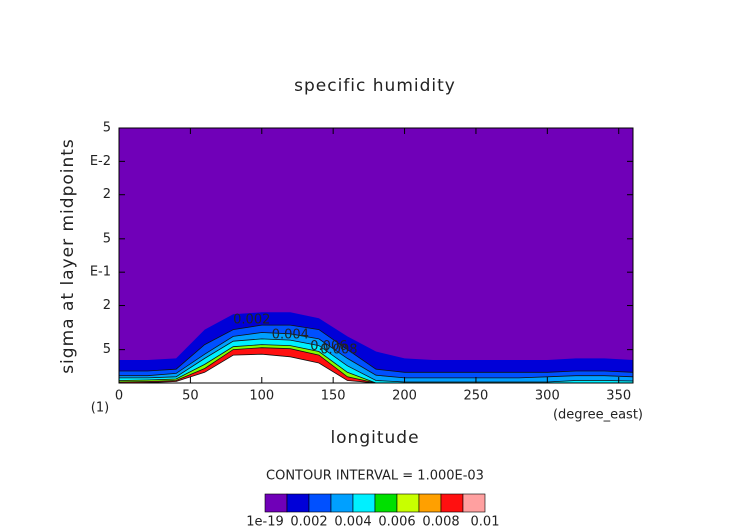  I want to click on colorbar-tick-label: 0.01, so click(485, 522).